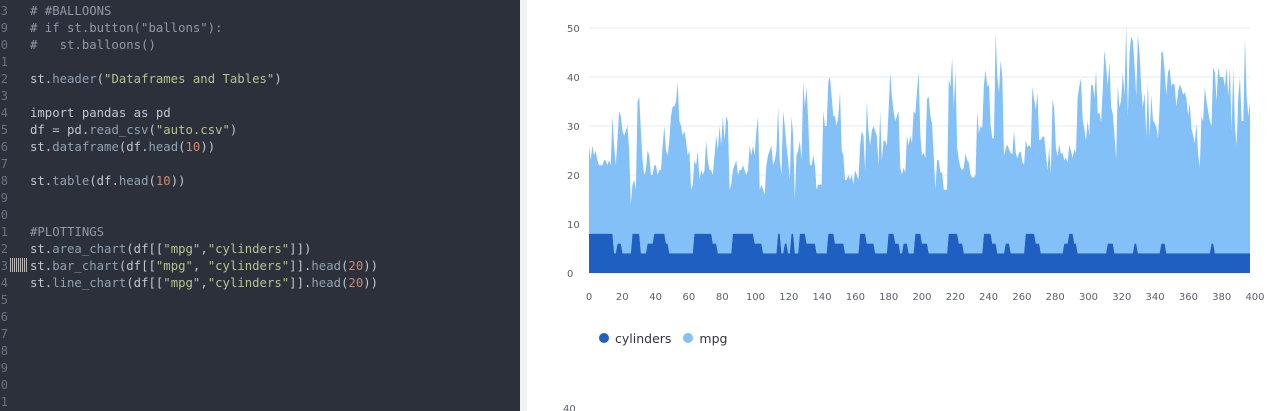 Image resolution: width=1281 pixels, height=411 pixels. I want to click on code-token: #PLOTTINGS, so click(67, 232).